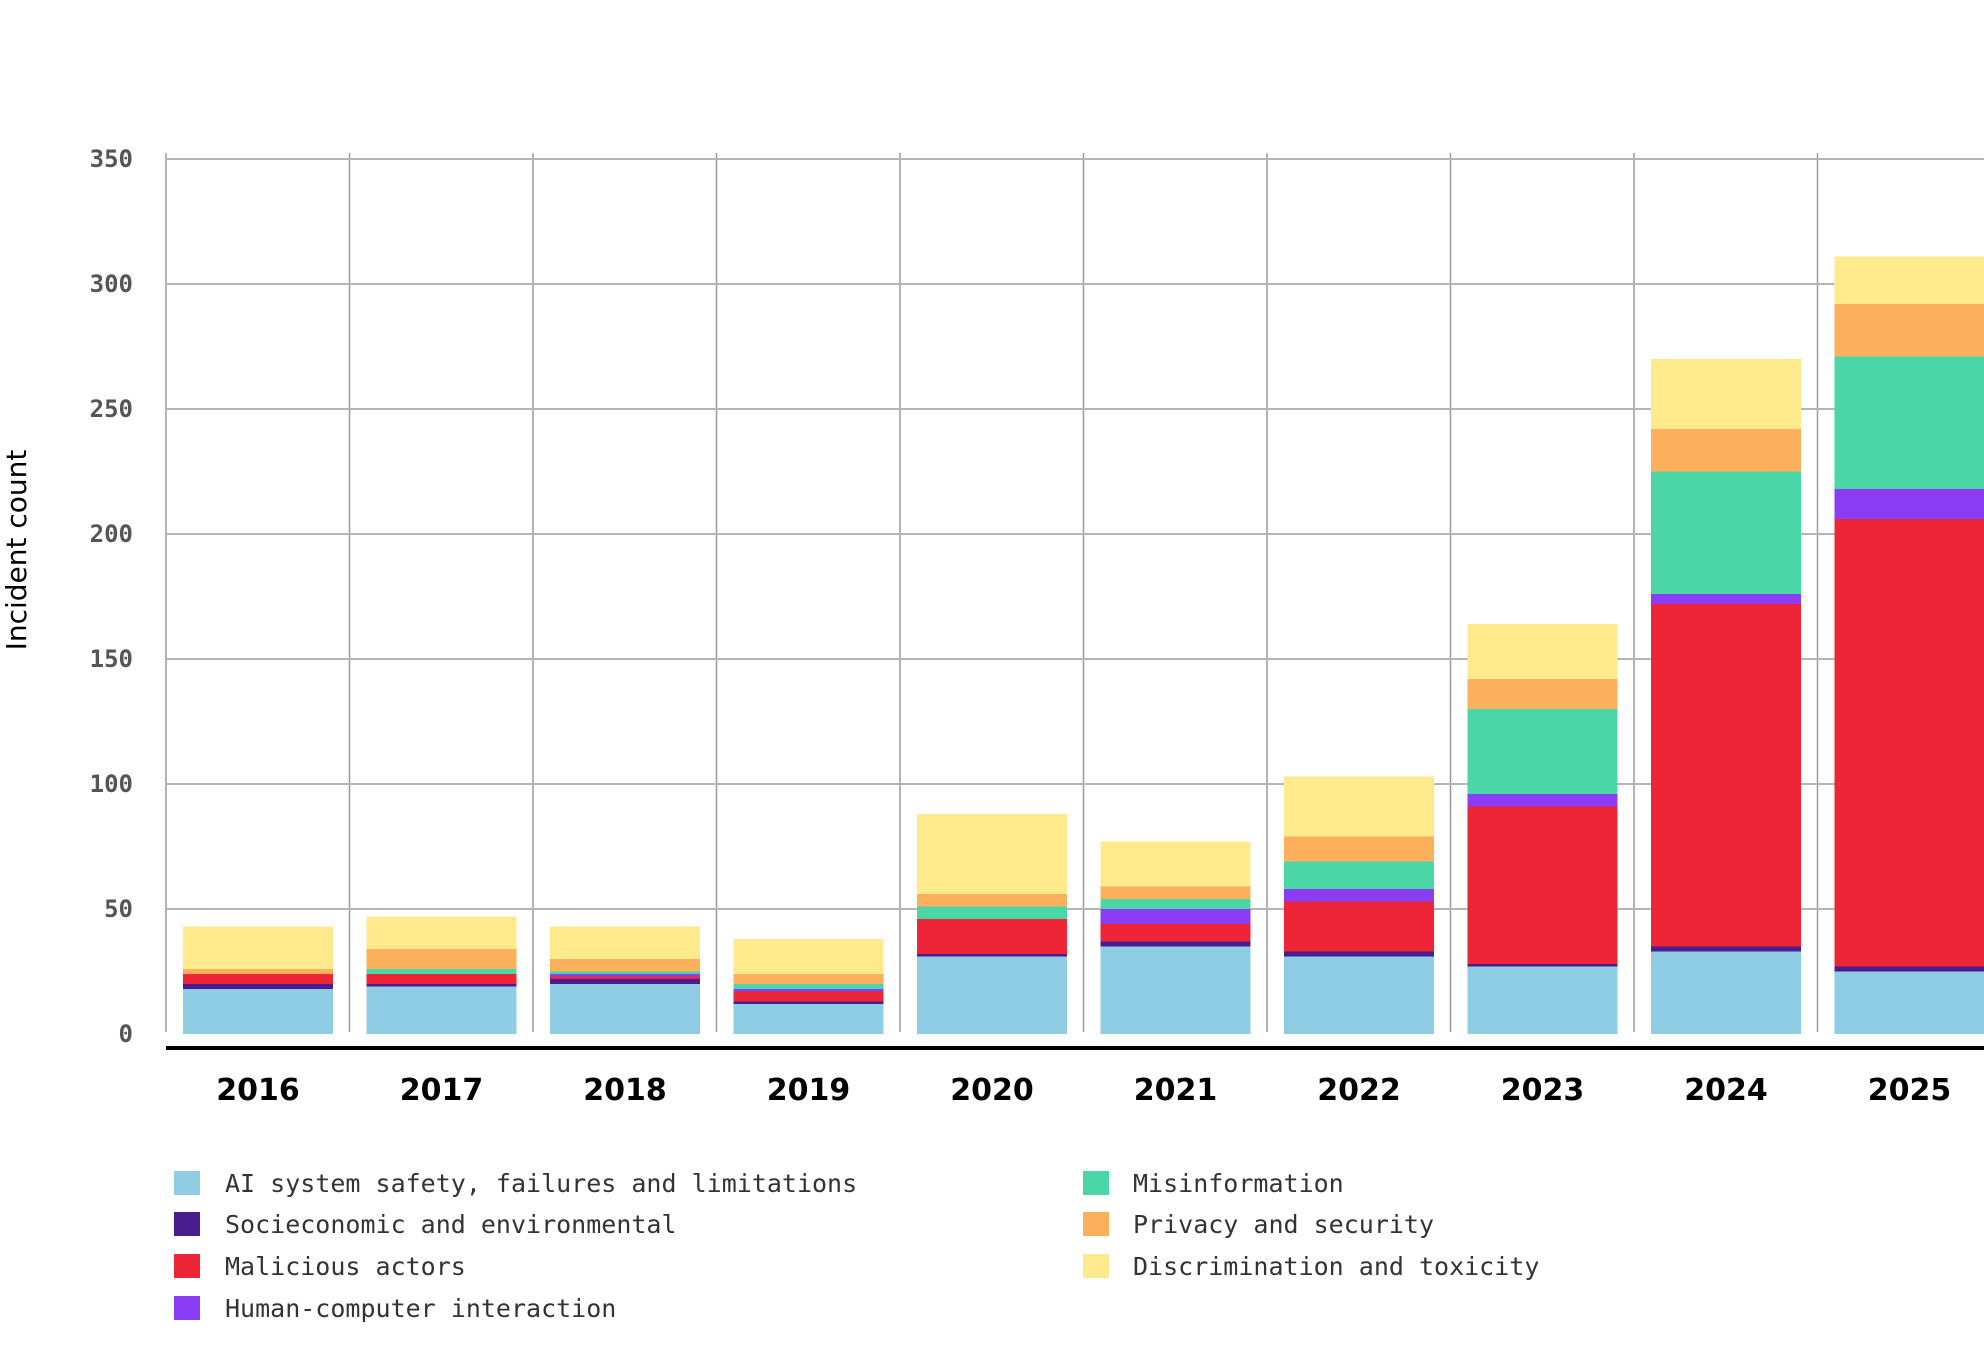 This screenshot has height=1350, width=1984. What do you see at coordinates (1359, 1090) in the screenshot?
I see `x-tick-label: 2022` at bounding box center [1359, 1090].